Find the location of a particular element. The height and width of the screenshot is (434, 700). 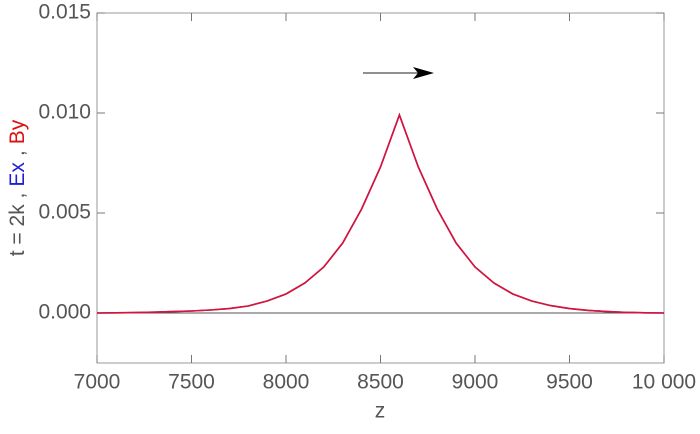

x-tick-label: 8500 is located at coordinates (380, 382).